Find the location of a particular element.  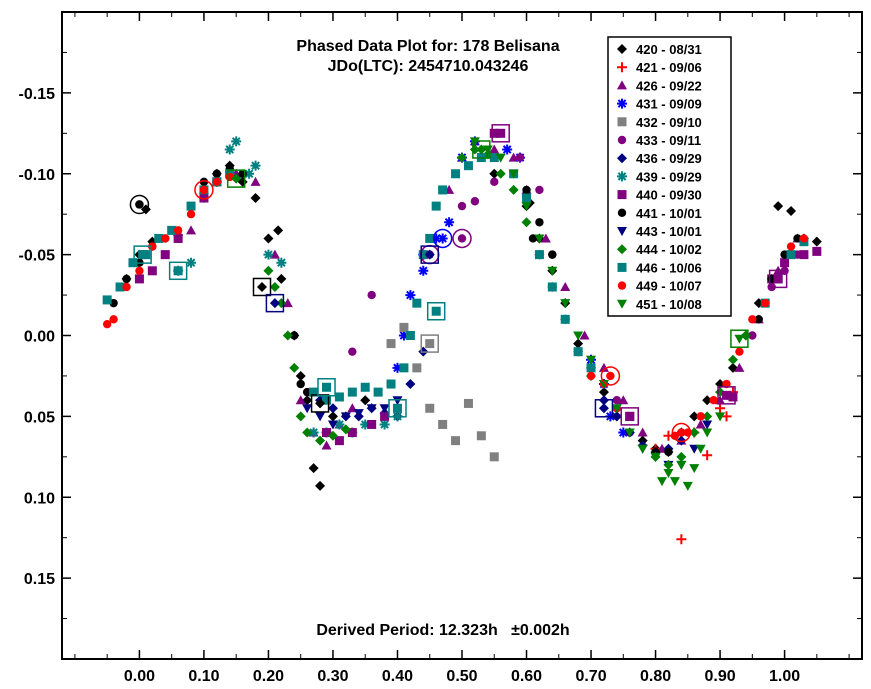

y-tick-label: -0.05 is located at coordinates (37, 256).